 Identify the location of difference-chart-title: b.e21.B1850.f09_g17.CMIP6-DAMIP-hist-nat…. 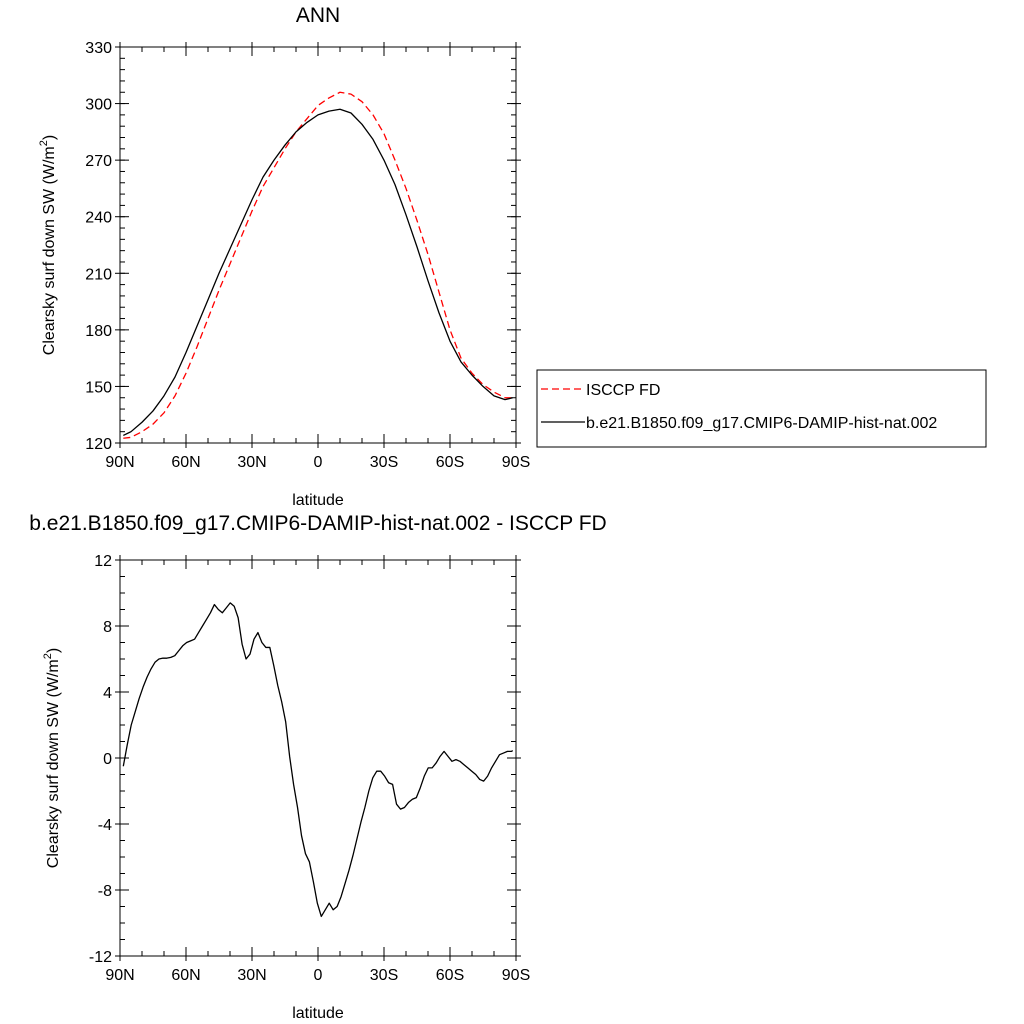
(317, 523).